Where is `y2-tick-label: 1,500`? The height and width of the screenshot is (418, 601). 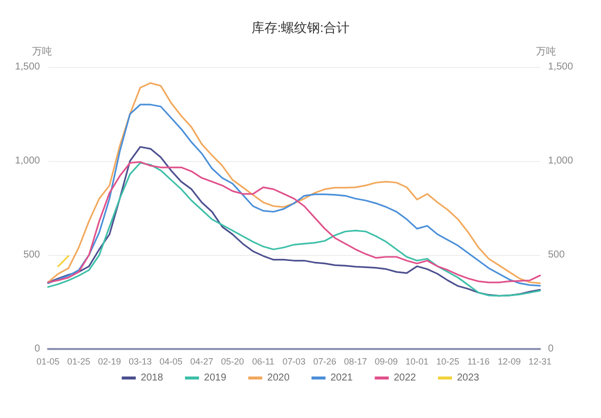
y2-tick-label: 1,500 is located at coordinates (561, 67).